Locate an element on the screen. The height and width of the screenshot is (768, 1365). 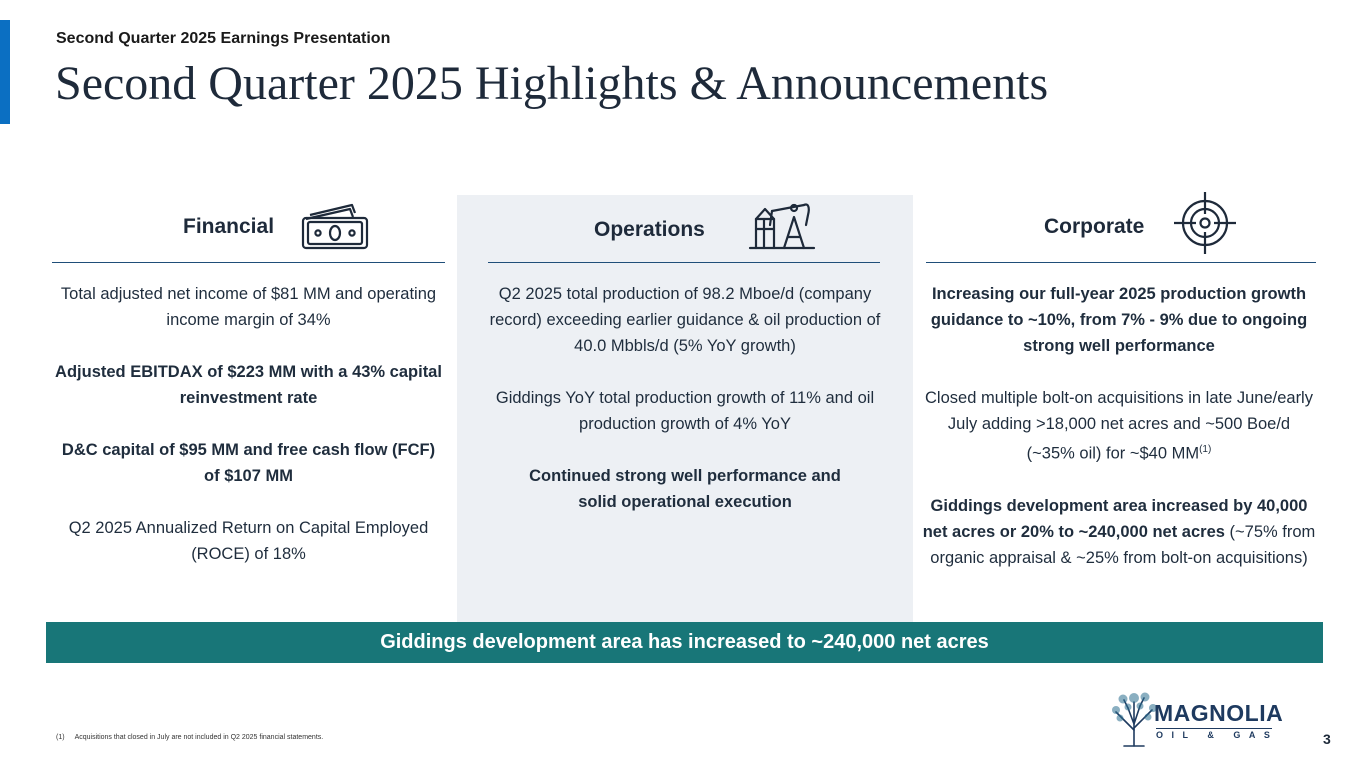
operations-header: Operations is located at coordinates (685, 228).